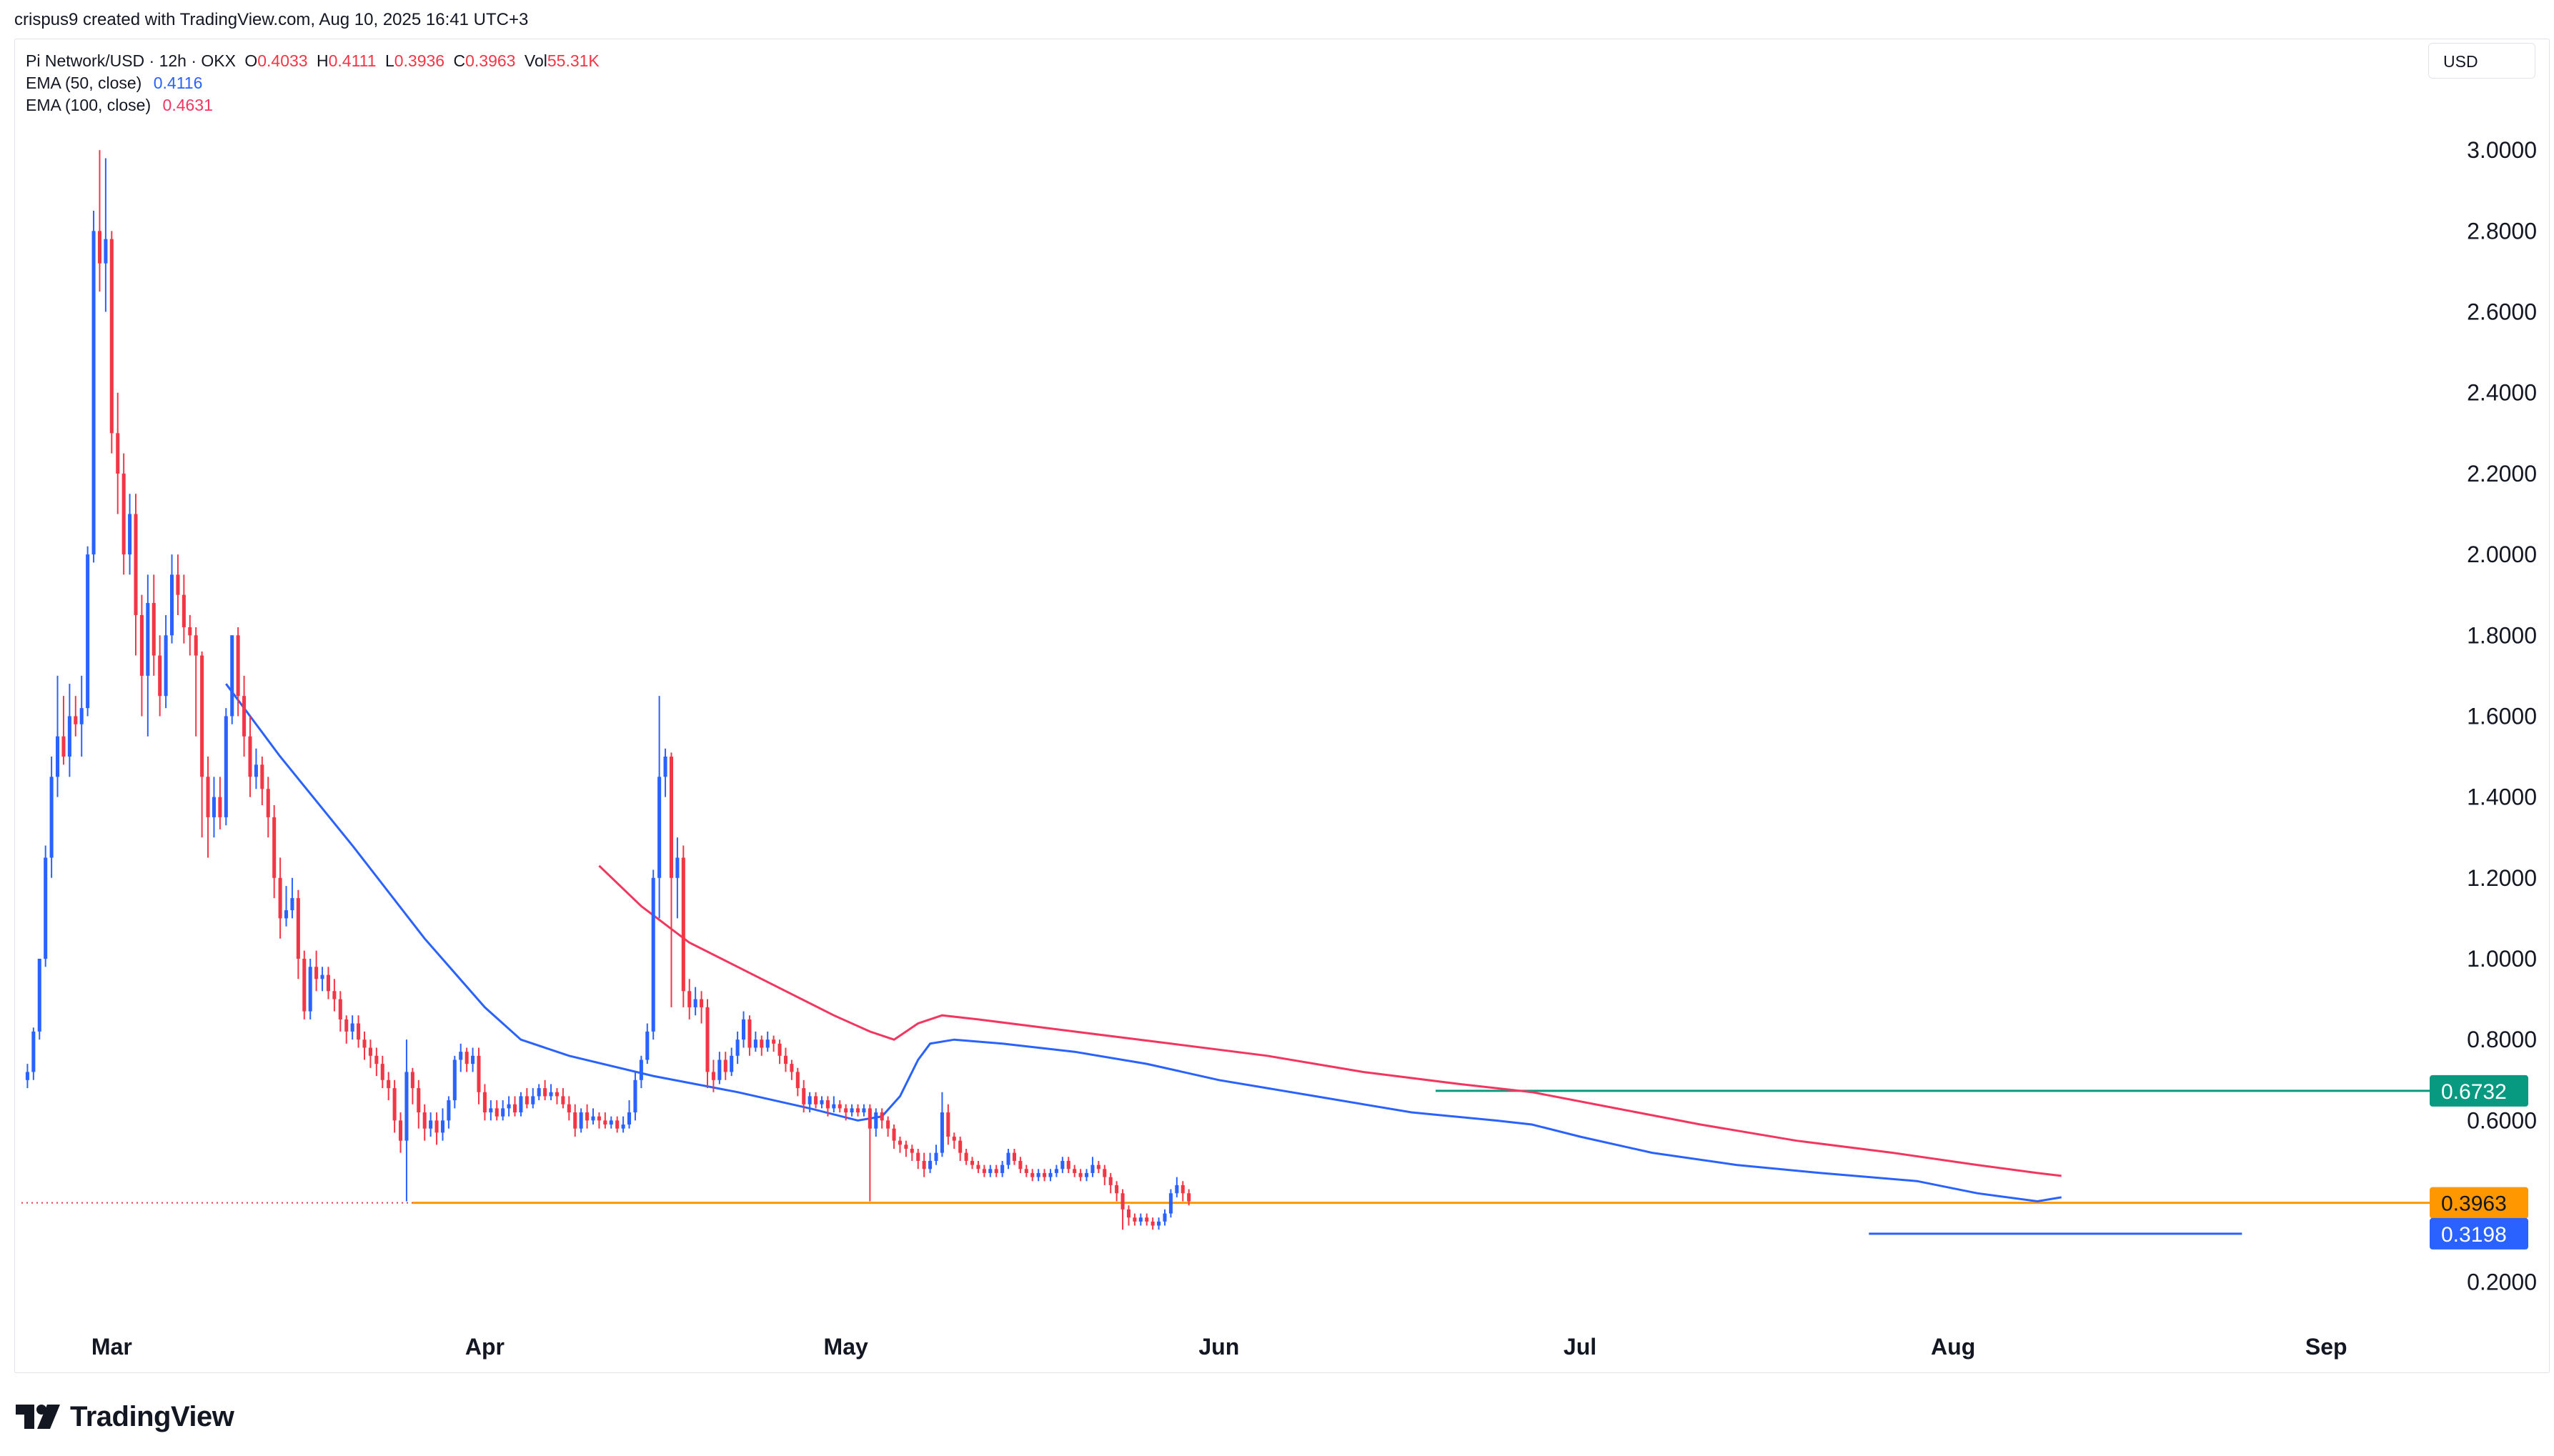 Image resolution: width=2554 pixels, height=1456 pixels. Describe the element at coordinates (84, 83) in the screenshot. I see `ema50-label: EMA (50, close)` at that location.